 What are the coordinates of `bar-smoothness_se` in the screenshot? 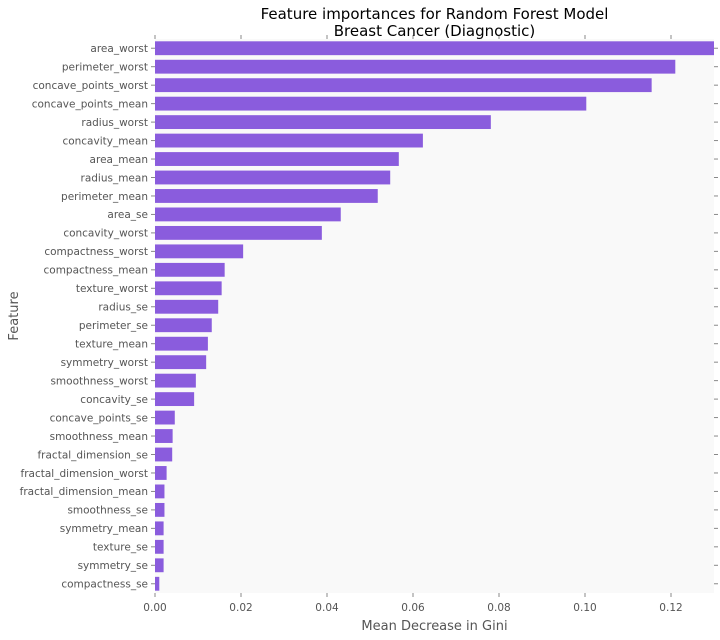 It's located at (160, 509).